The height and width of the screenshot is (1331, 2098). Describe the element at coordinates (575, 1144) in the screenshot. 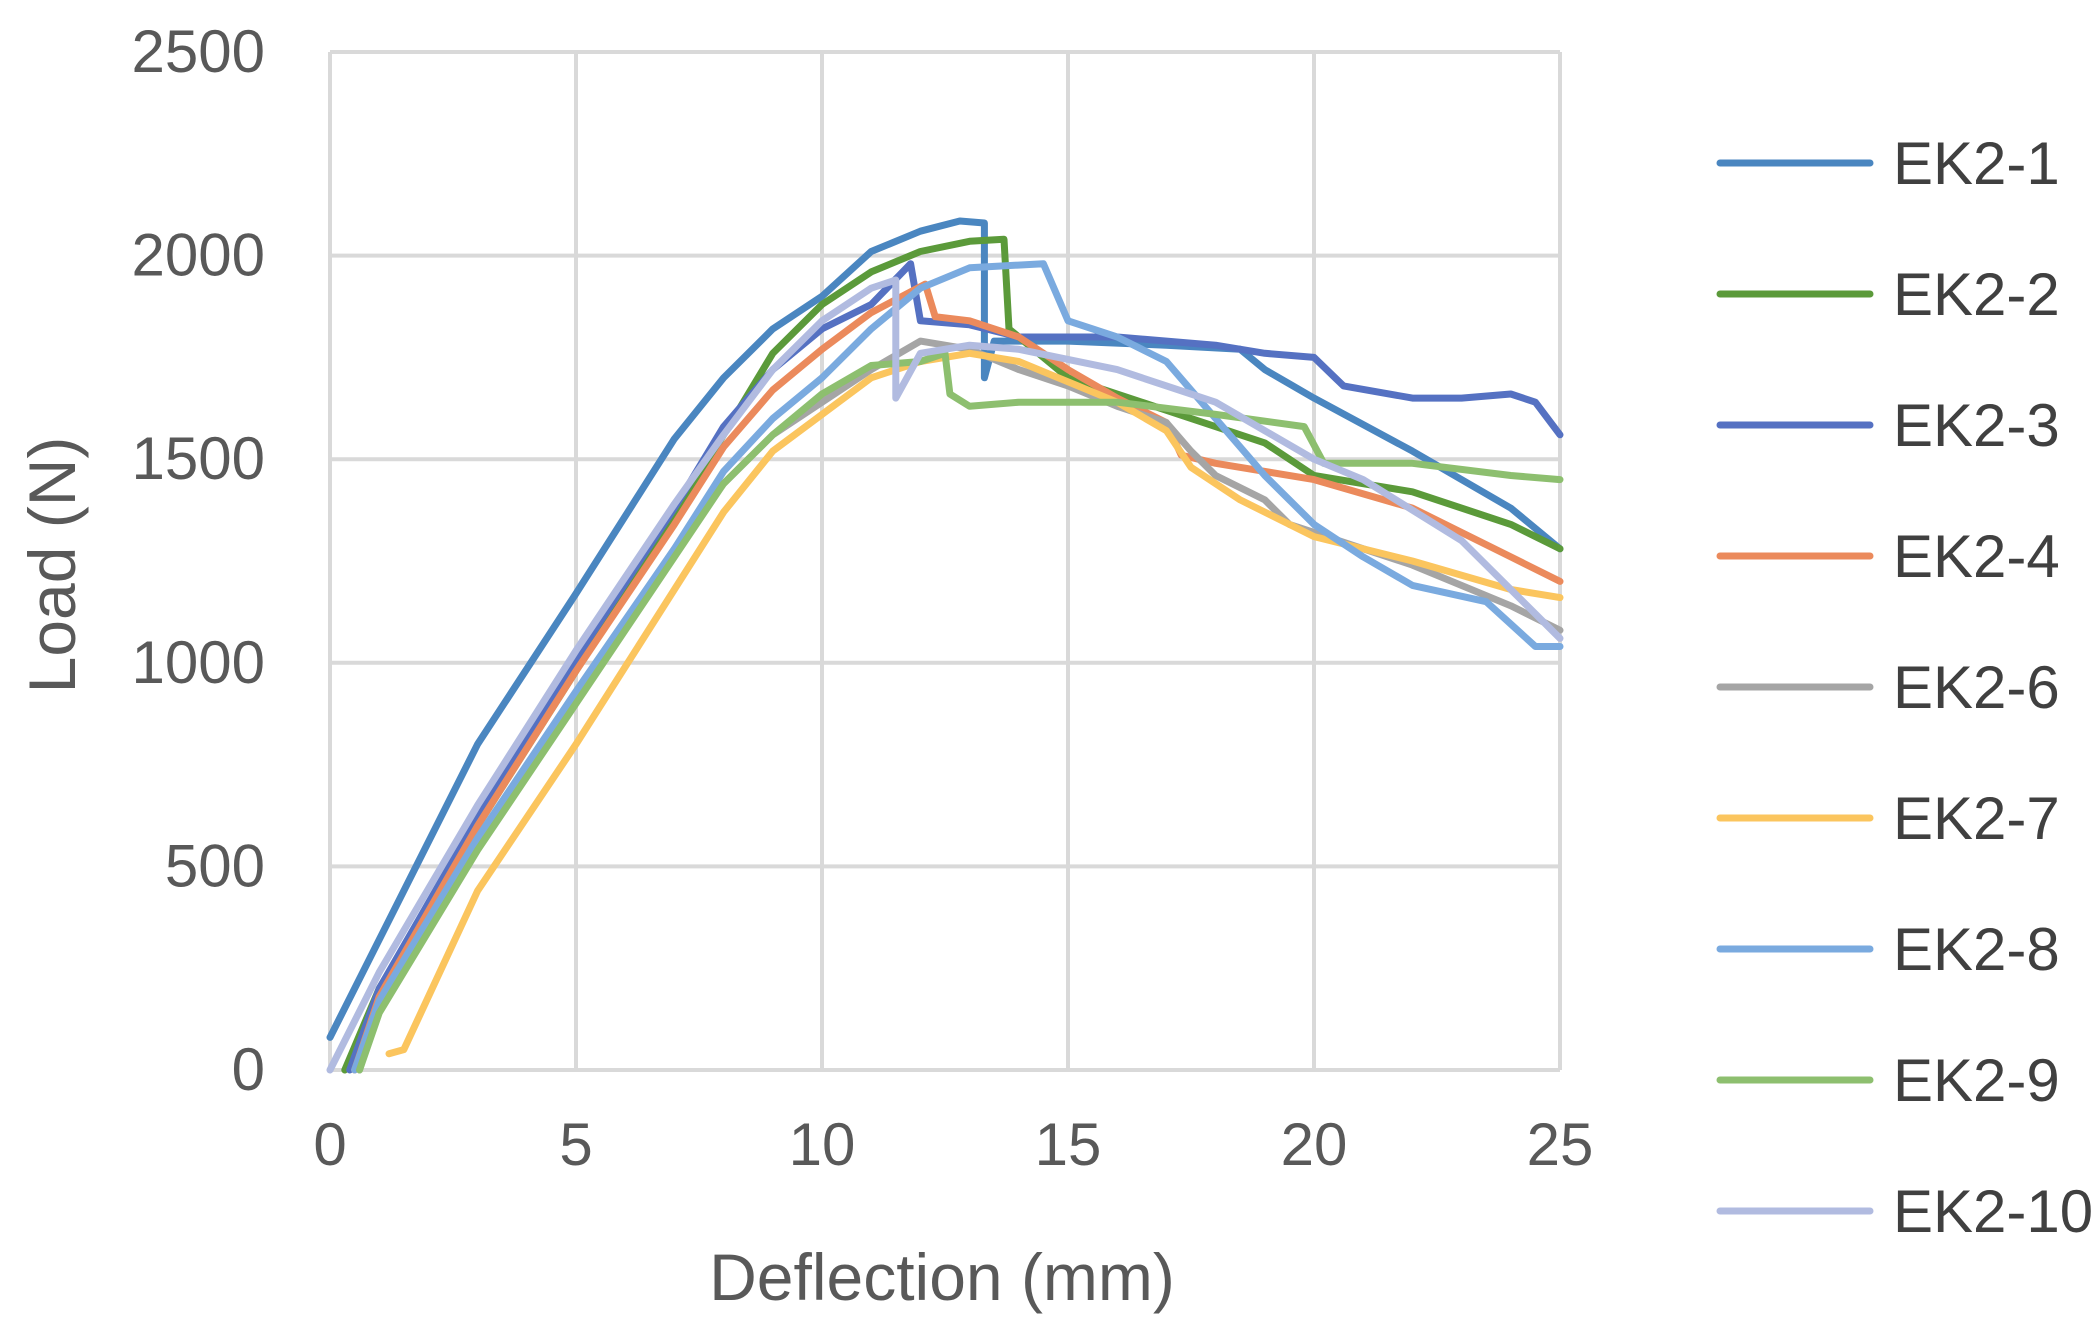

I see `x-tick-label: 5` at that location.